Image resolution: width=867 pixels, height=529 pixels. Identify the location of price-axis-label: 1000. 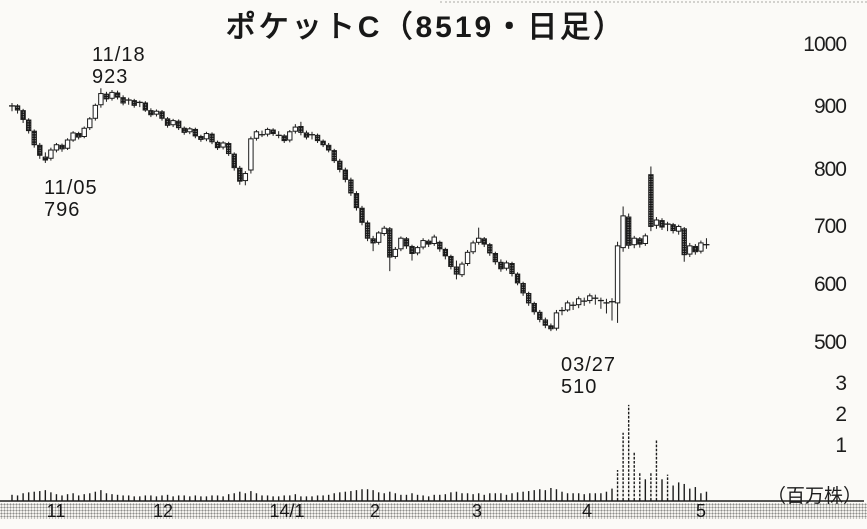
(825, 44).